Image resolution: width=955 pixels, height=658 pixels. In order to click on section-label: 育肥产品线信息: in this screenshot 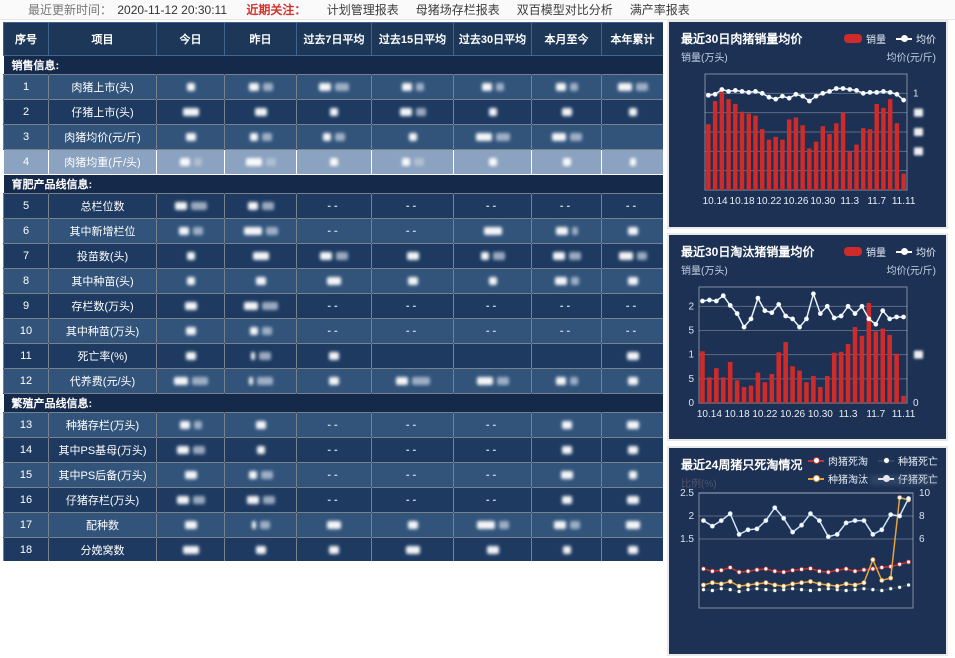, I will do `click(333, 184)`.